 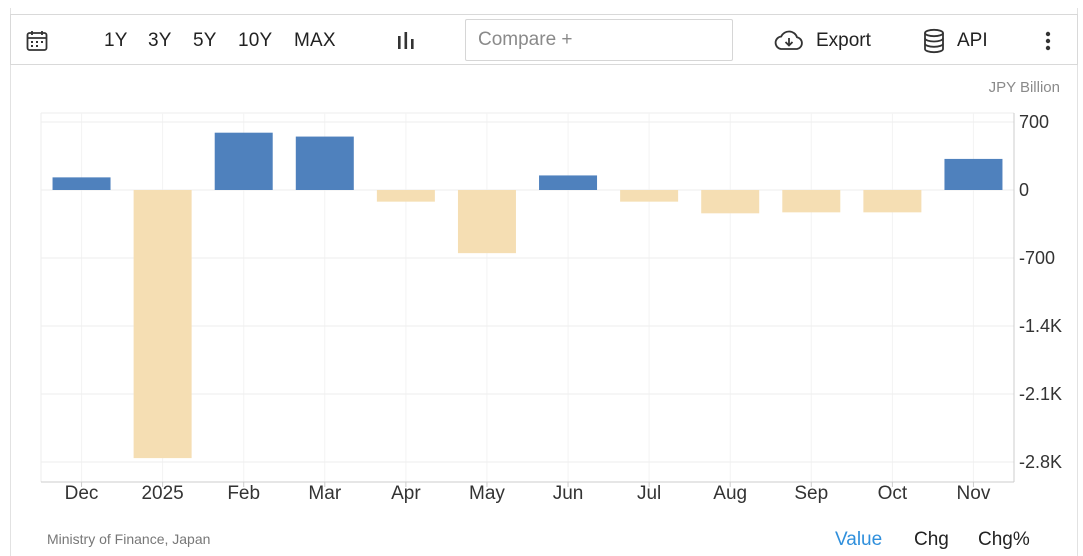 What do you see at coordinates (605, 40) in the screenshot?
I see `compare-input` at bounding box center [605, 40].